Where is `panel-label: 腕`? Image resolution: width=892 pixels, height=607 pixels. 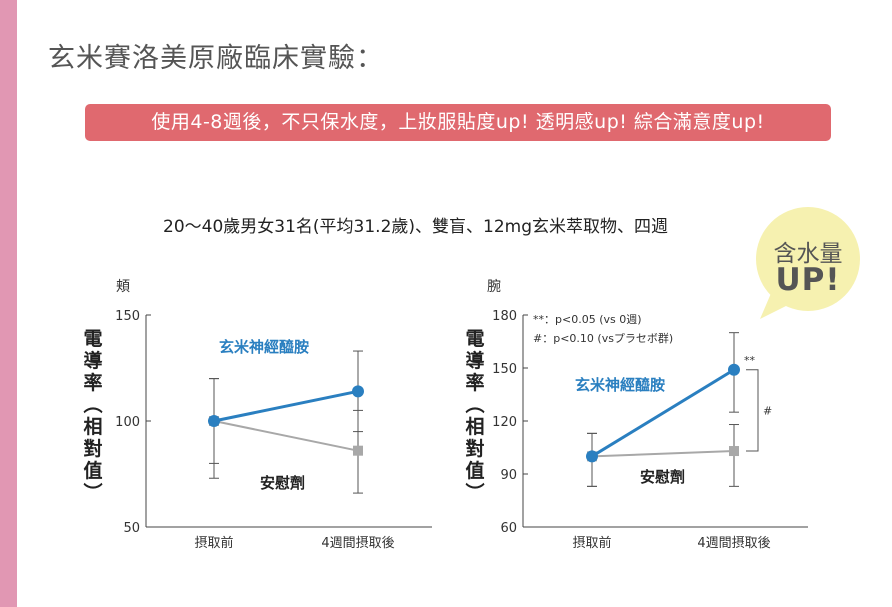
panel-label: 腕 is located at coordinates (494, 287).